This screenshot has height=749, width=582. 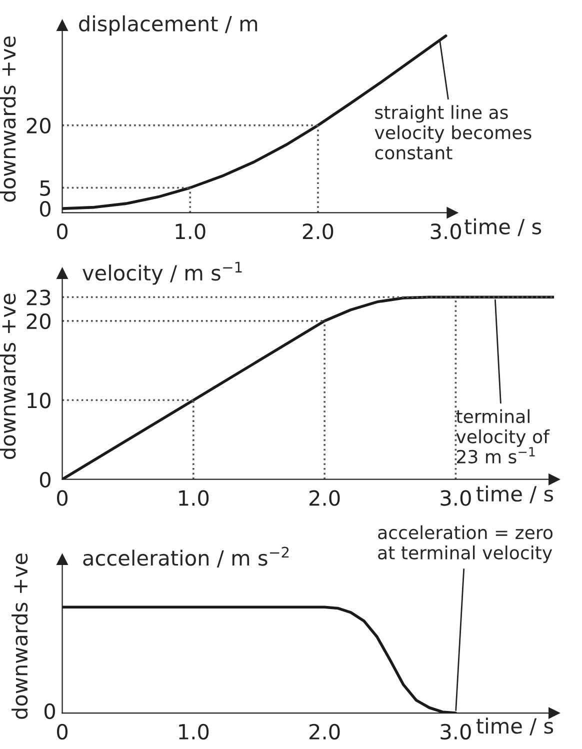 What do you see at coordinates (186, 557) in the screenshot?
I see `chart-title: acceleration / m s$^{−2}$` at bounding box center [186, 557].